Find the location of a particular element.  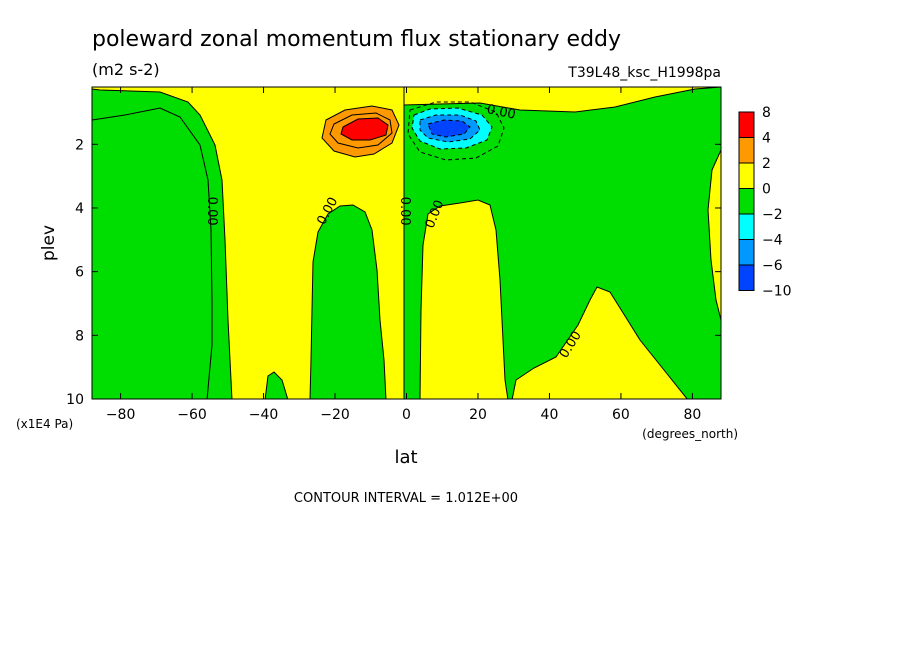

positive-region-nh-polar is located at coordinates (714, 235).